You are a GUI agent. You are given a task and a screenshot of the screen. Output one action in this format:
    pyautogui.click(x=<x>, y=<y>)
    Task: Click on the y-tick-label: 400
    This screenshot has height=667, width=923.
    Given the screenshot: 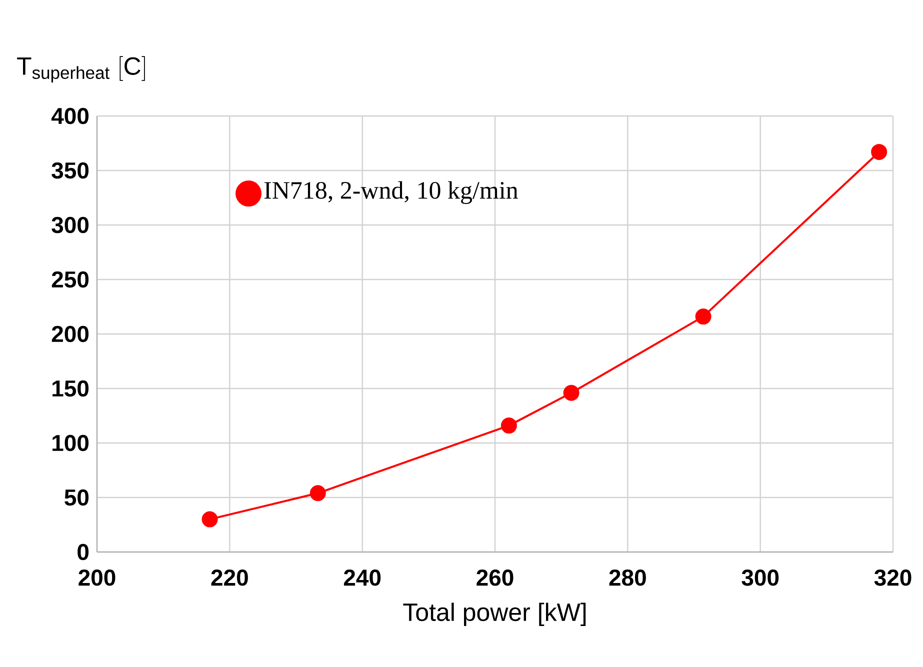 What is the action you would take?
    pyautogui.click(x=70, y=116)
    